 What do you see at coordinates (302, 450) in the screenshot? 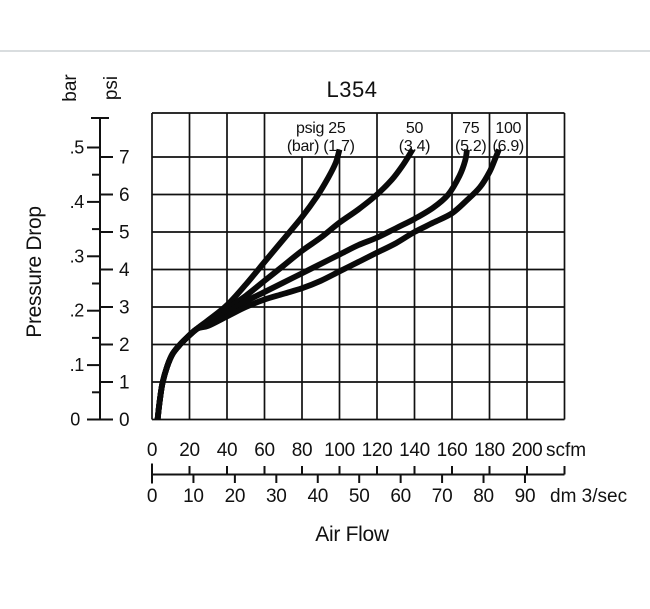
I see `scfm-tick-label: 80` at bounding box center [302, 450].